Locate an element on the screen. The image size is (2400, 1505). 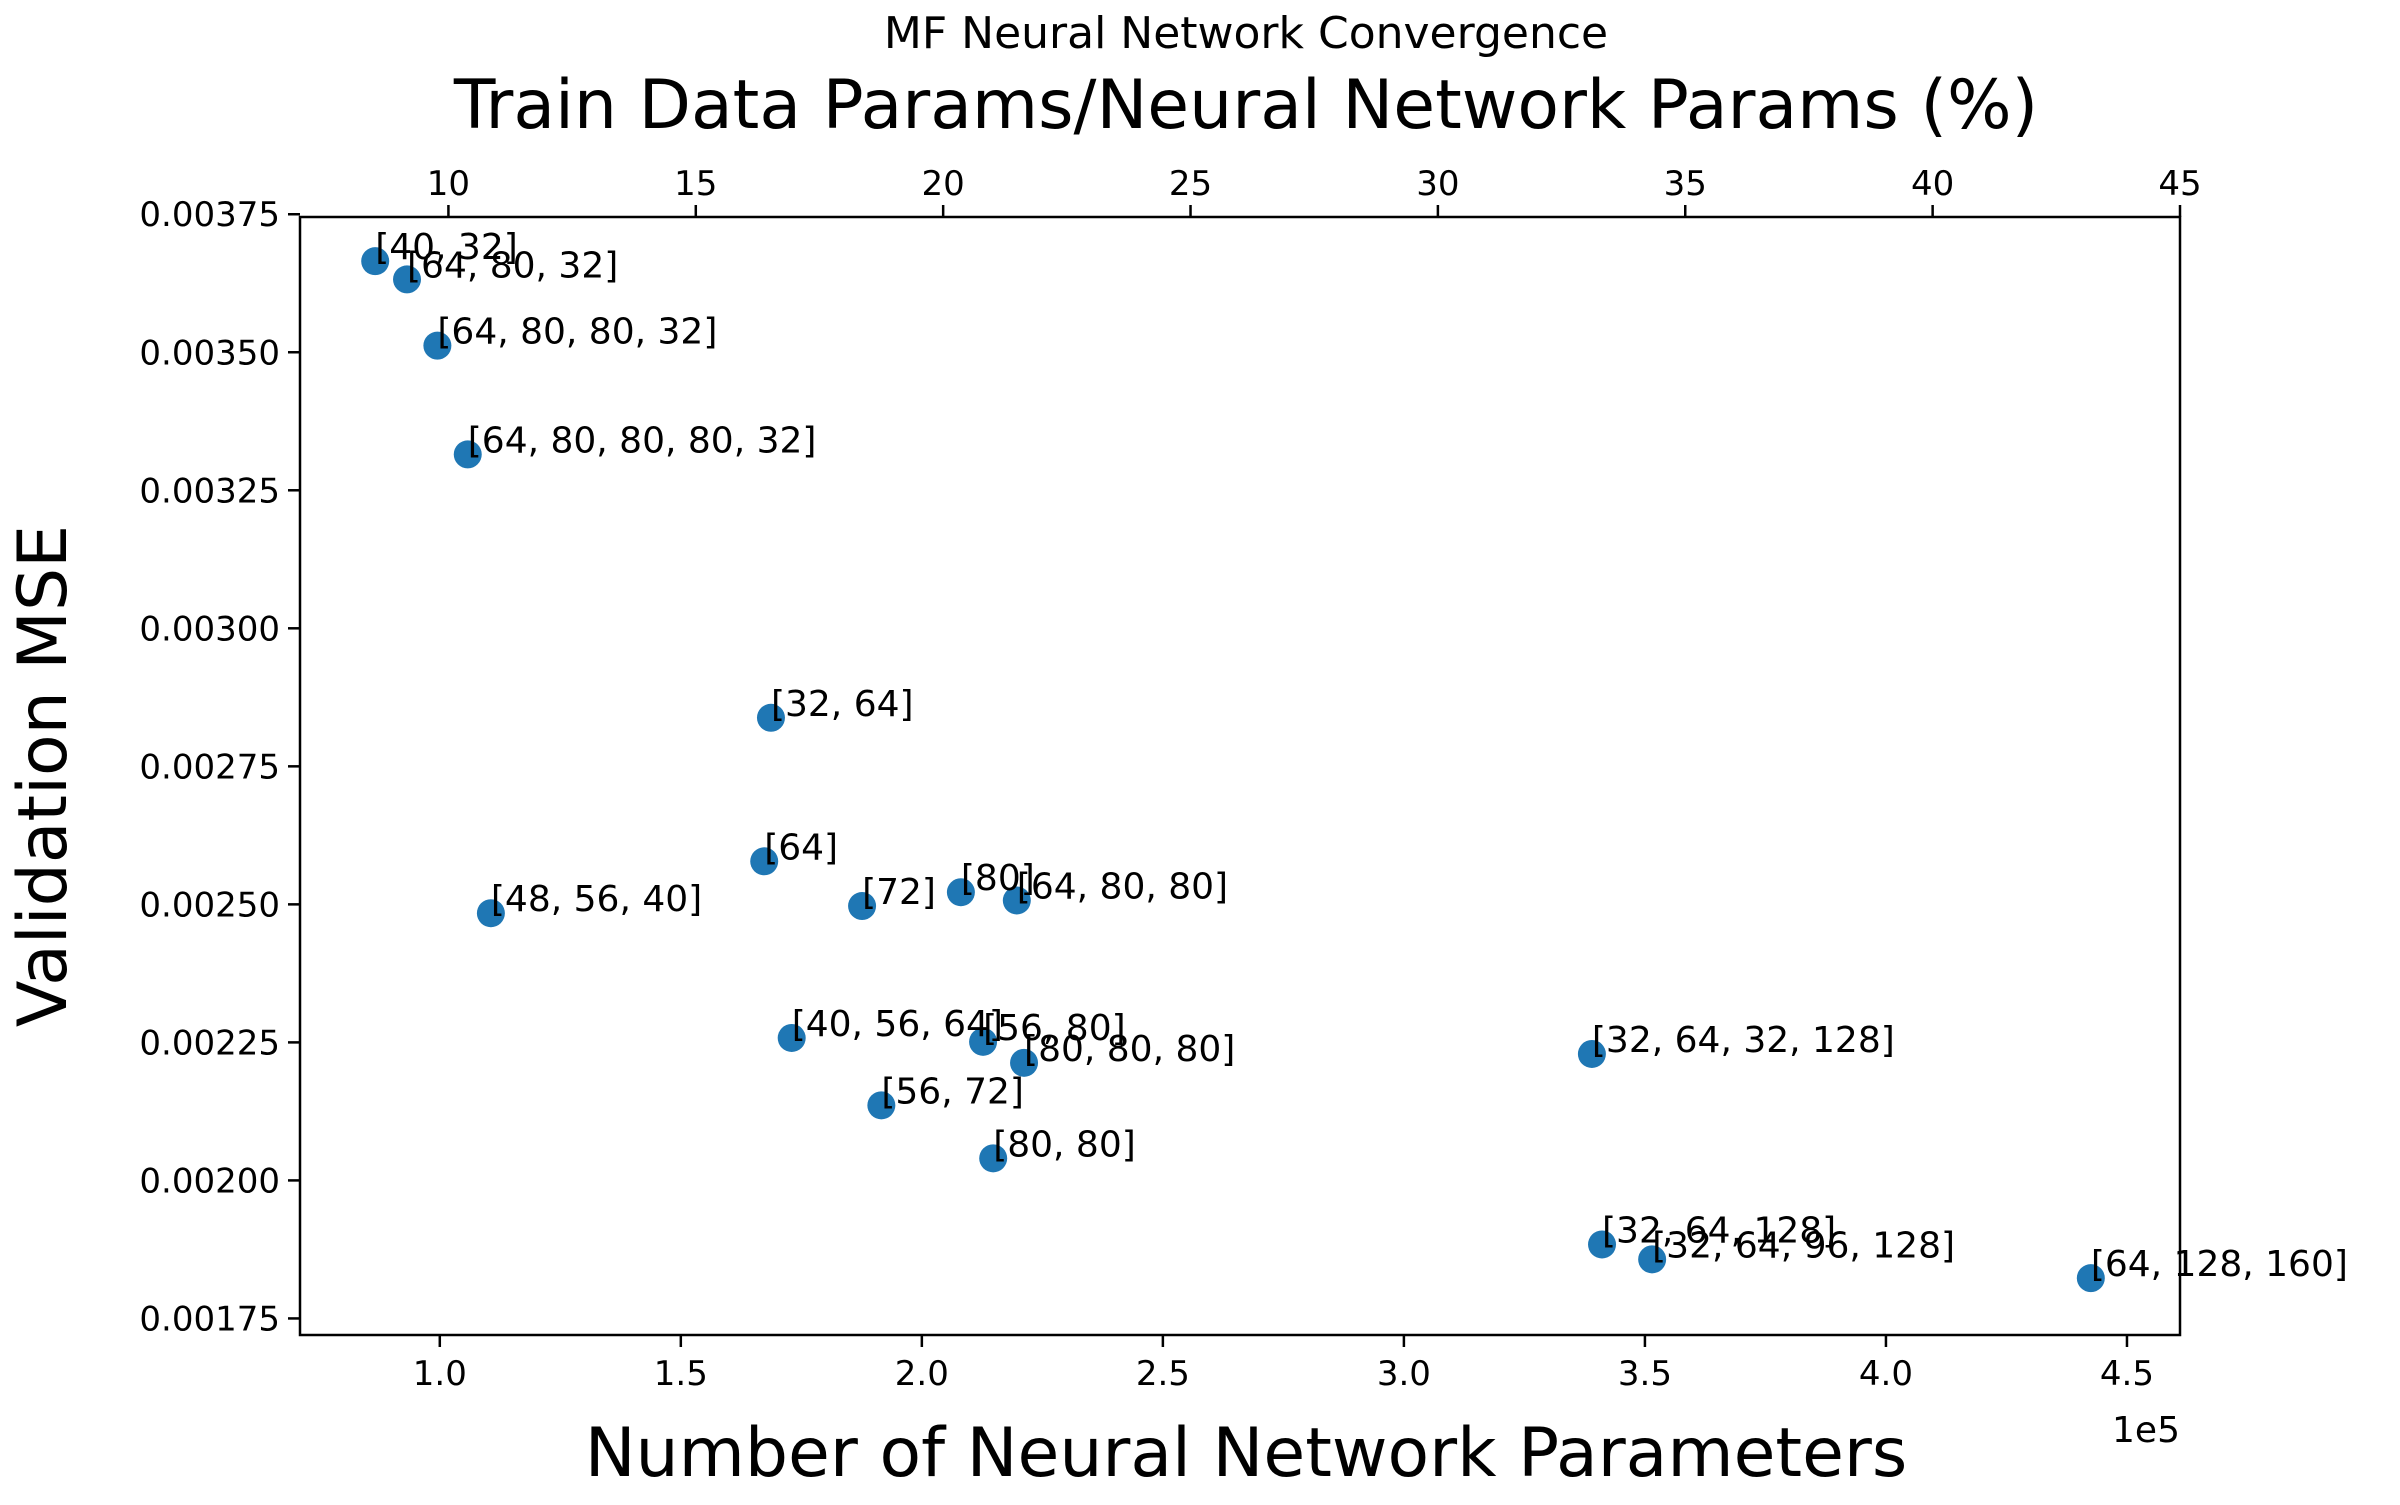
y-tick-label: 0.00225 is located at coordinates (209, 1043).